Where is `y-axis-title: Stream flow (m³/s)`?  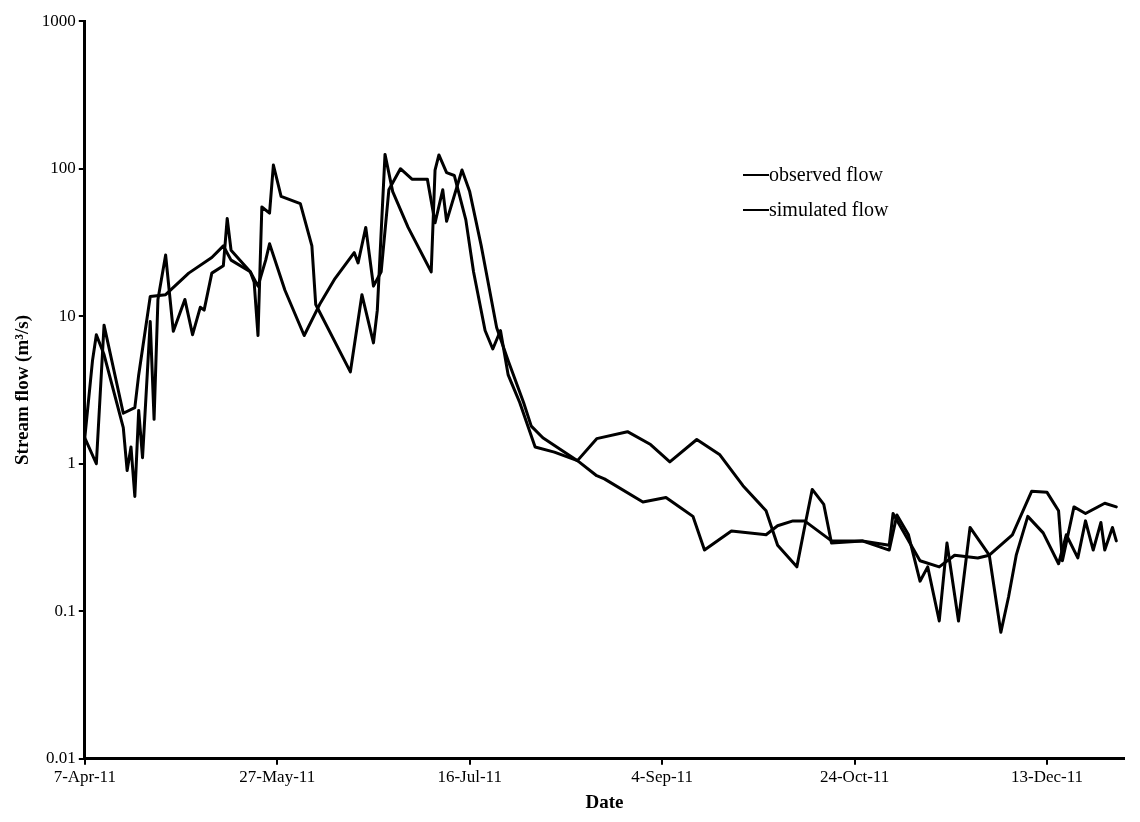 y-axis-title: Stream flow (m³/s) is located at coordinates (22, 390).